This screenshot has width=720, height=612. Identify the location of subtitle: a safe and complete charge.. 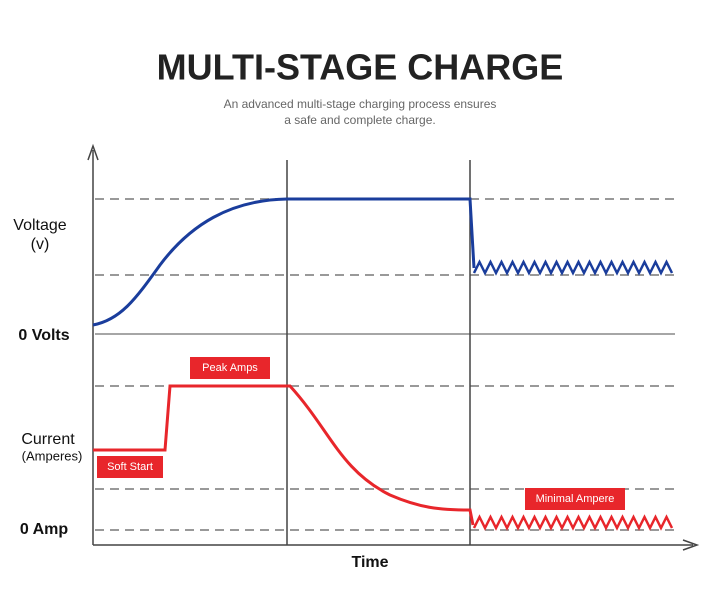
(359, 120).